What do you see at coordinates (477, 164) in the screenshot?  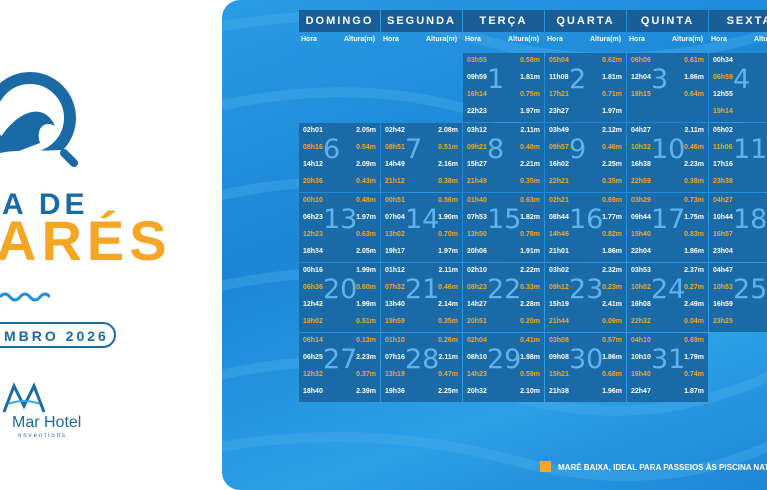 I see `tide-time: 15h27` at bounding box center [477, 164].